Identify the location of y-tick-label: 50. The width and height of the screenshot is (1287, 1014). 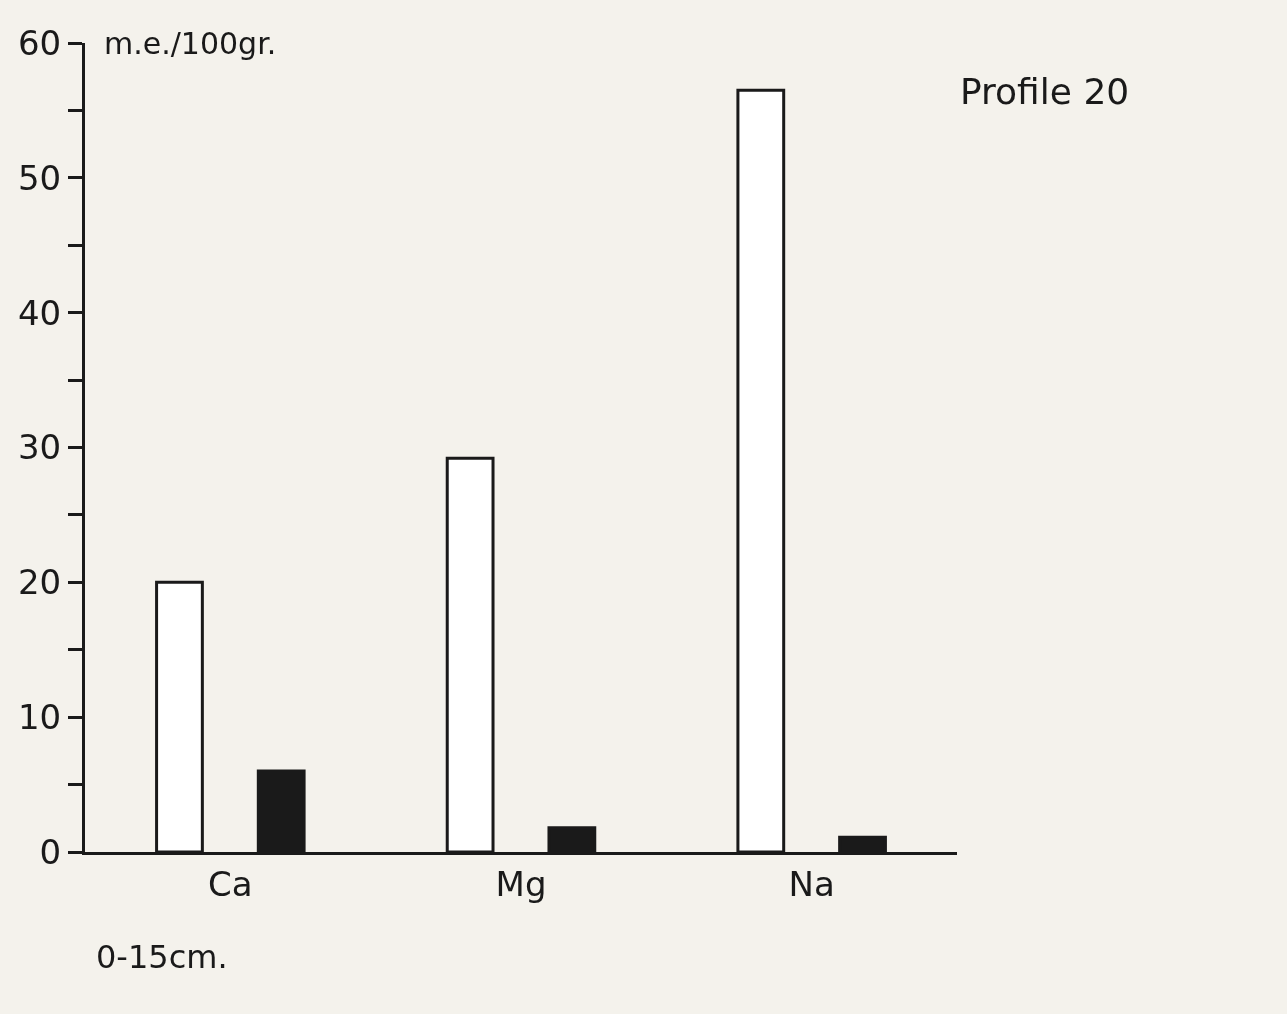
(39, 177).